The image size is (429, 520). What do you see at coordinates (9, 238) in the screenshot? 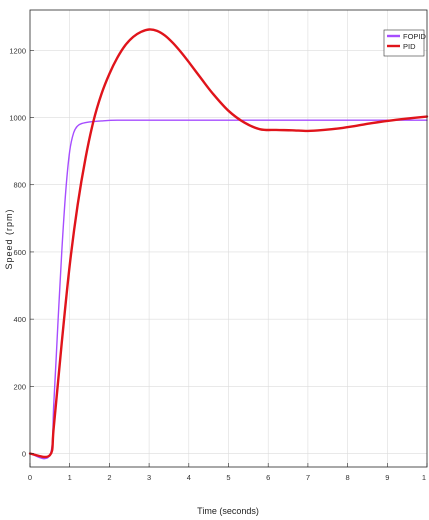
I see `y-axis-label: Speed (rpm)` at bounding box center [9, 238].